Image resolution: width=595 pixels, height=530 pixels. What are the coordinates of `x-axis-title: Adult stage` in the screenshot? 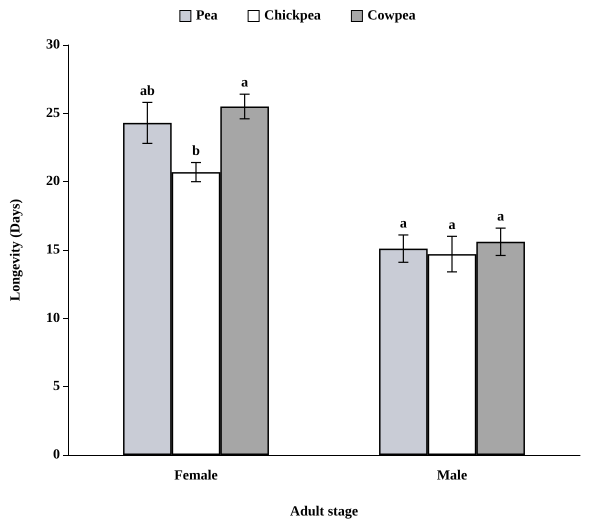 It's located at (324, 512).